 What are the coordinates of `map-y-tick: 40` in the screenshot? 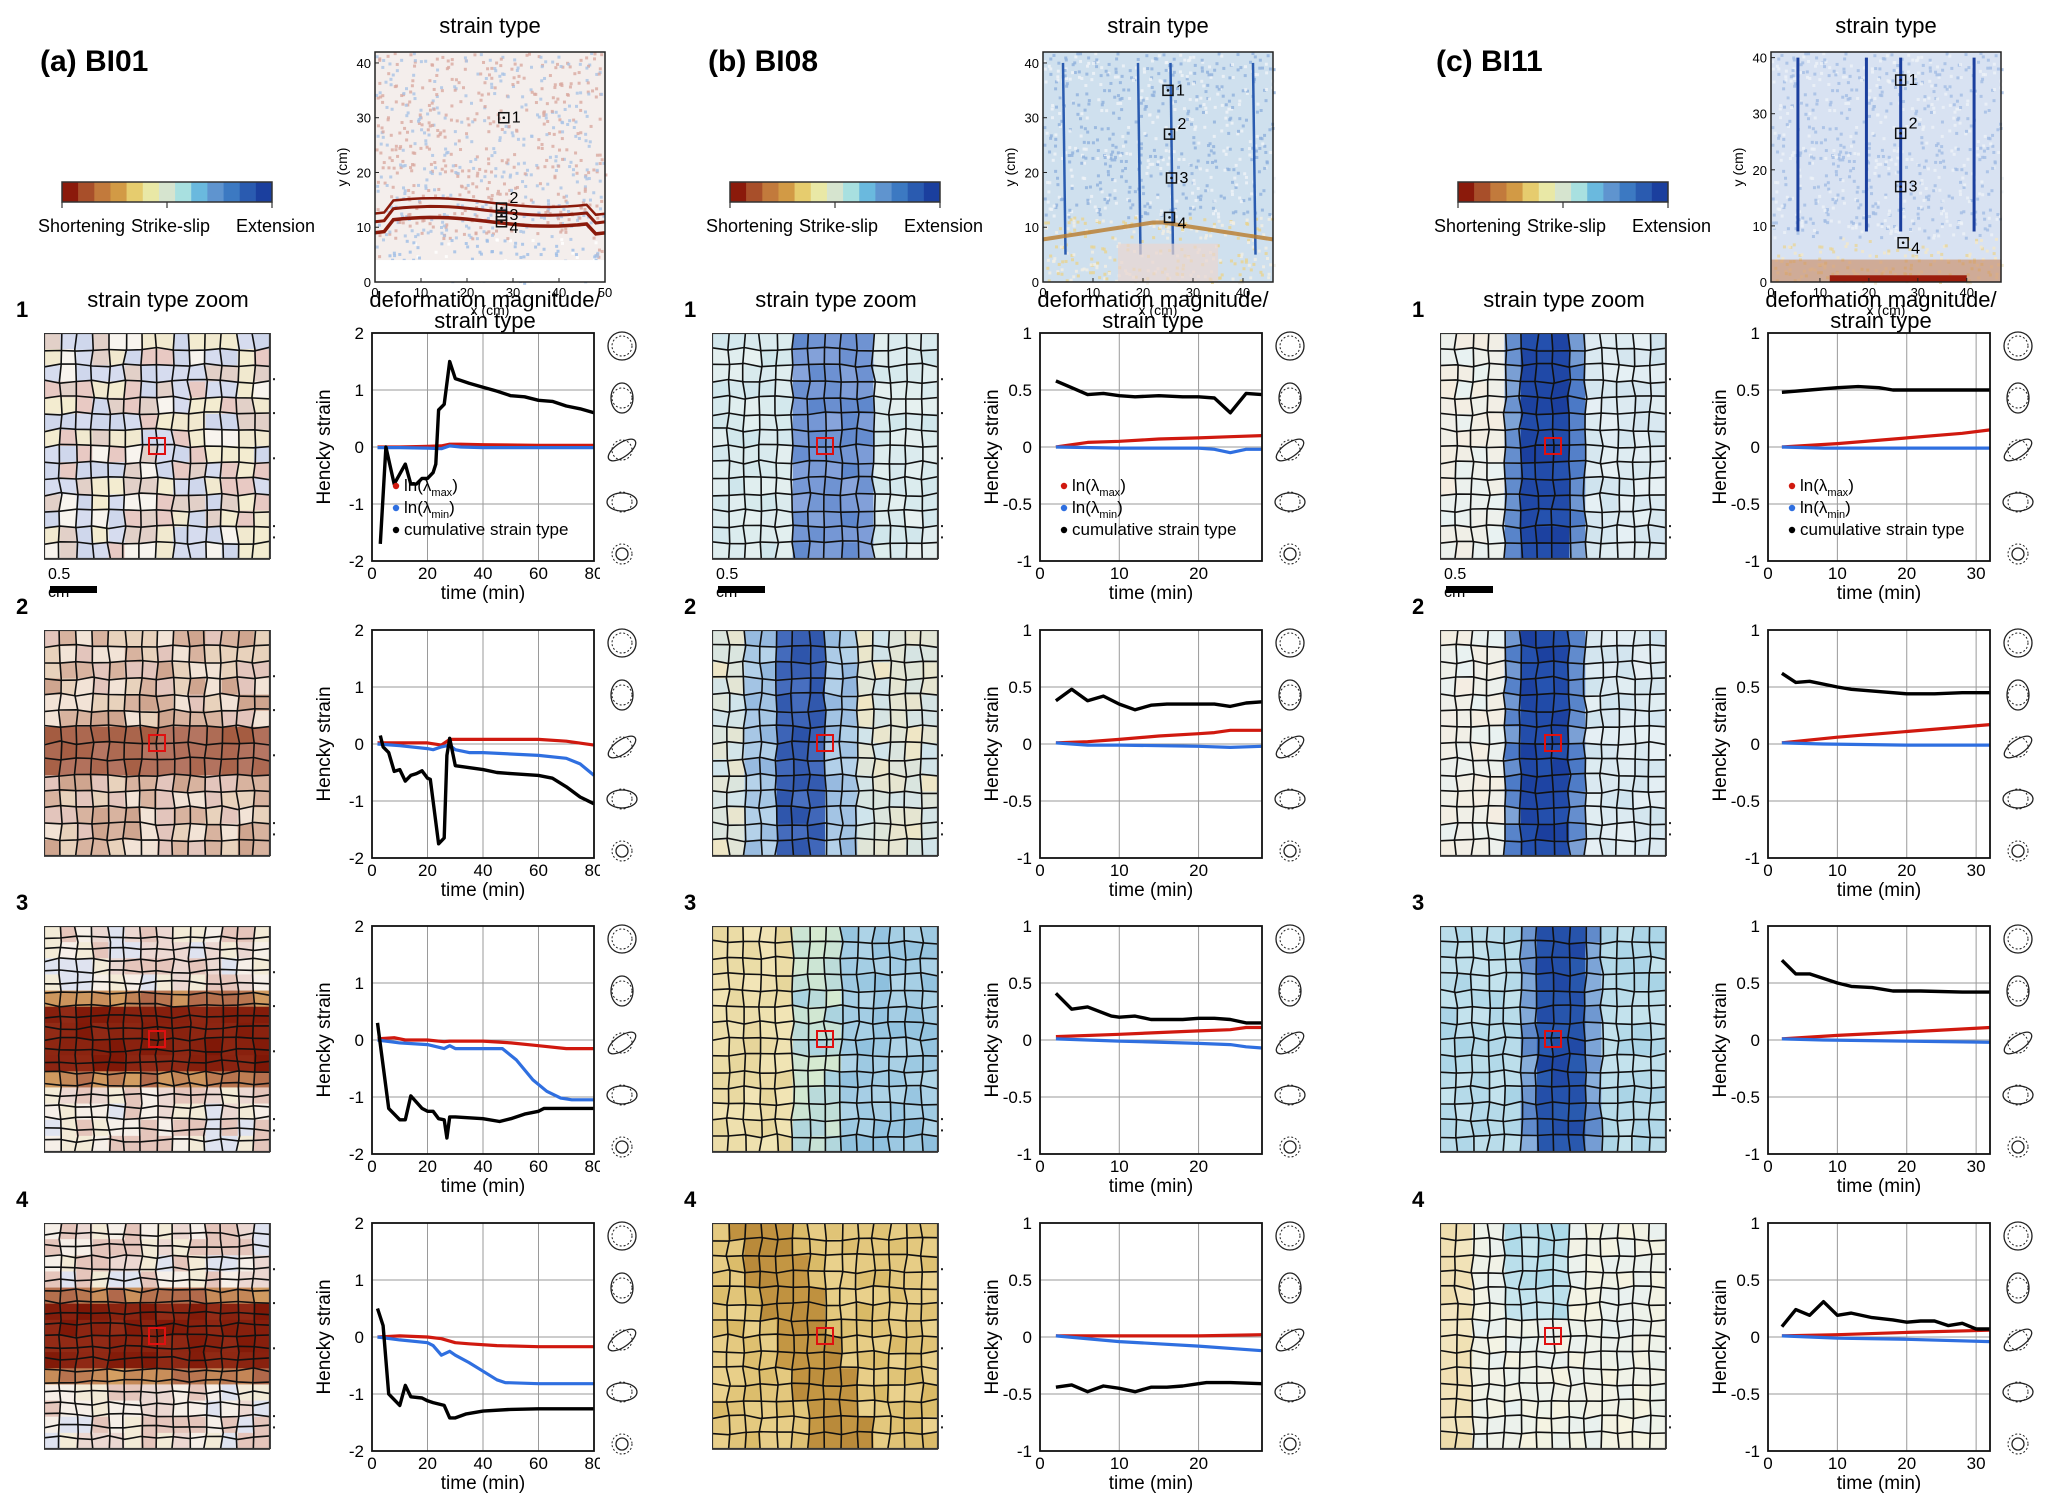 It's located at (1760, 58).